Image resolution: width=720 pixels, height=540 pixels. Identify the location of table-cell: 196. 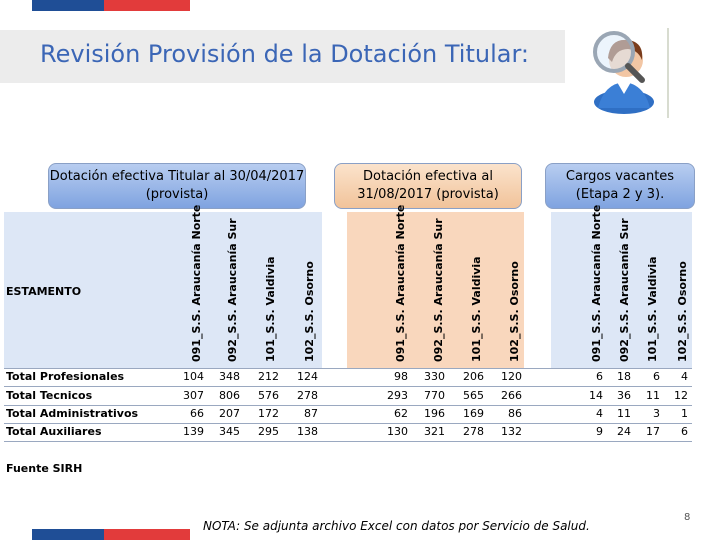
(434, 413).